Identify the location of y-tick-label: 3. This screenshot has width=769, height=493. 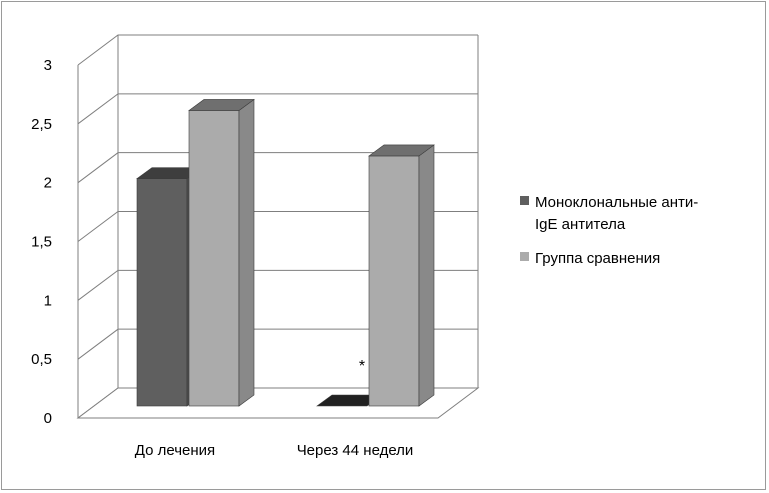
(48, 65).